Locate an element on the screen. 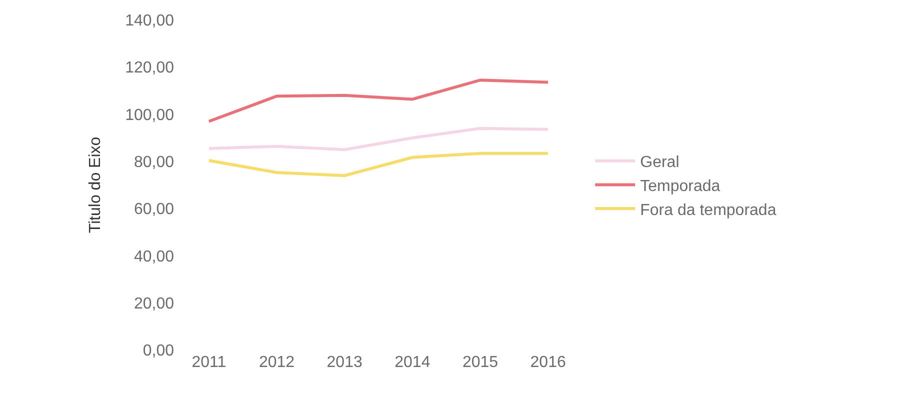 This screenshot has height=405, width=902. x-tick-label: 2016 is located at coordinates (548, 362).